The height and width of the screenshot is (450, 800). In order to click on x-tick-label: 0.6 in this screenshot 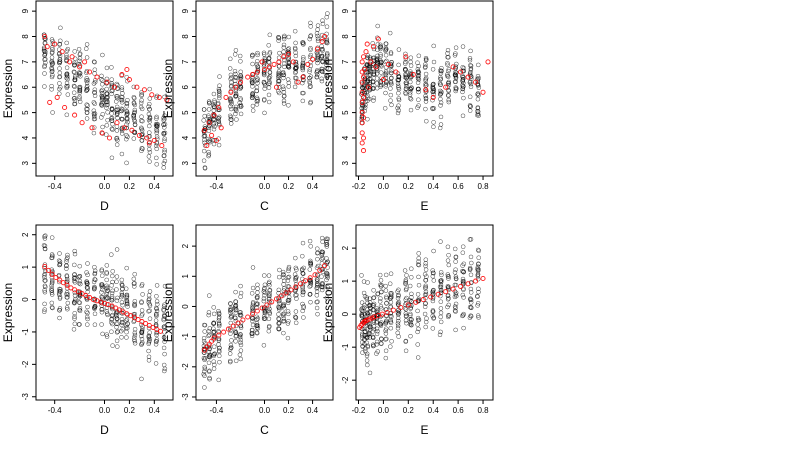, I will do `click(459, 410)`.